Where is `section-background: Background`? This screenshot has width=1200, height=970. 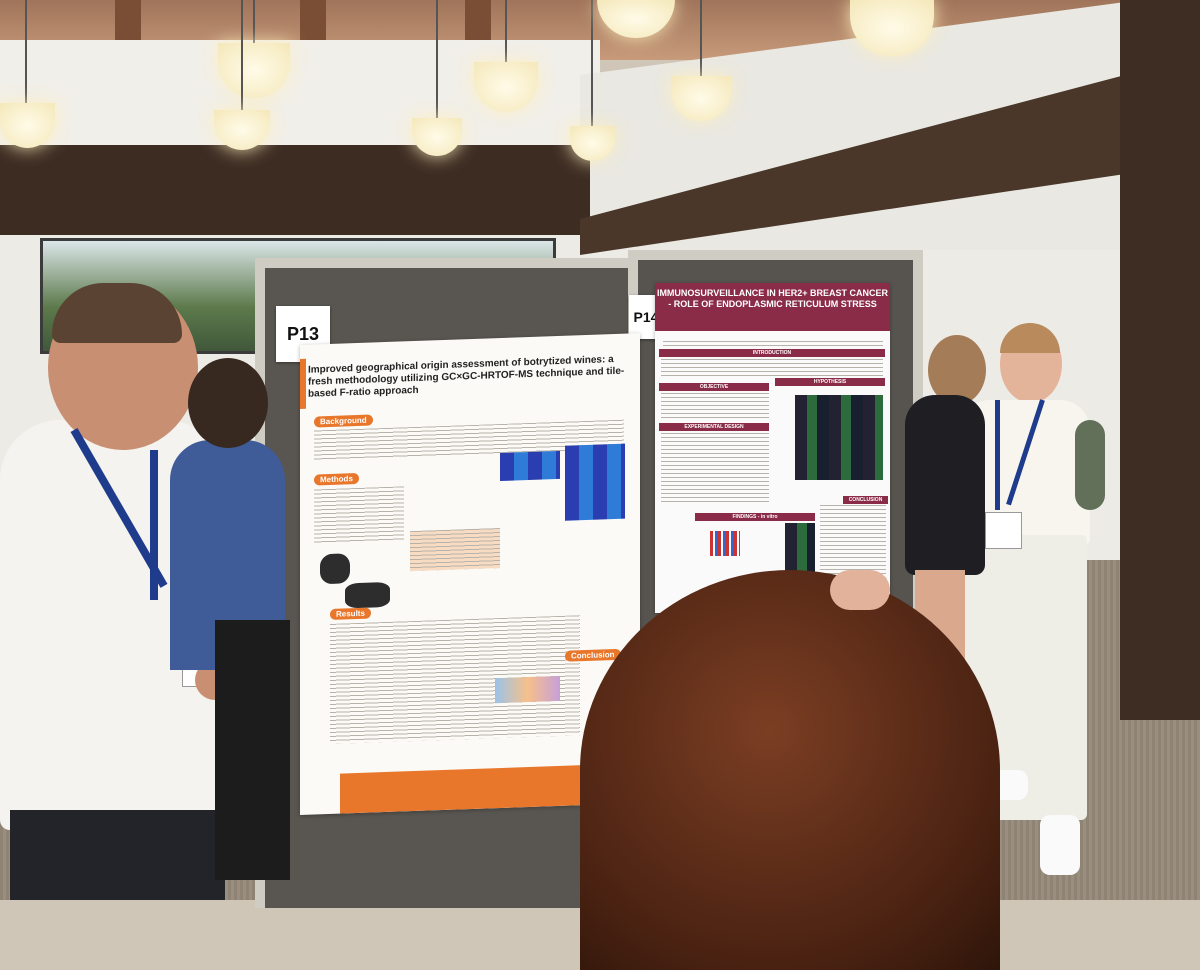 section-background: Background is located at coordinates (343, 421).